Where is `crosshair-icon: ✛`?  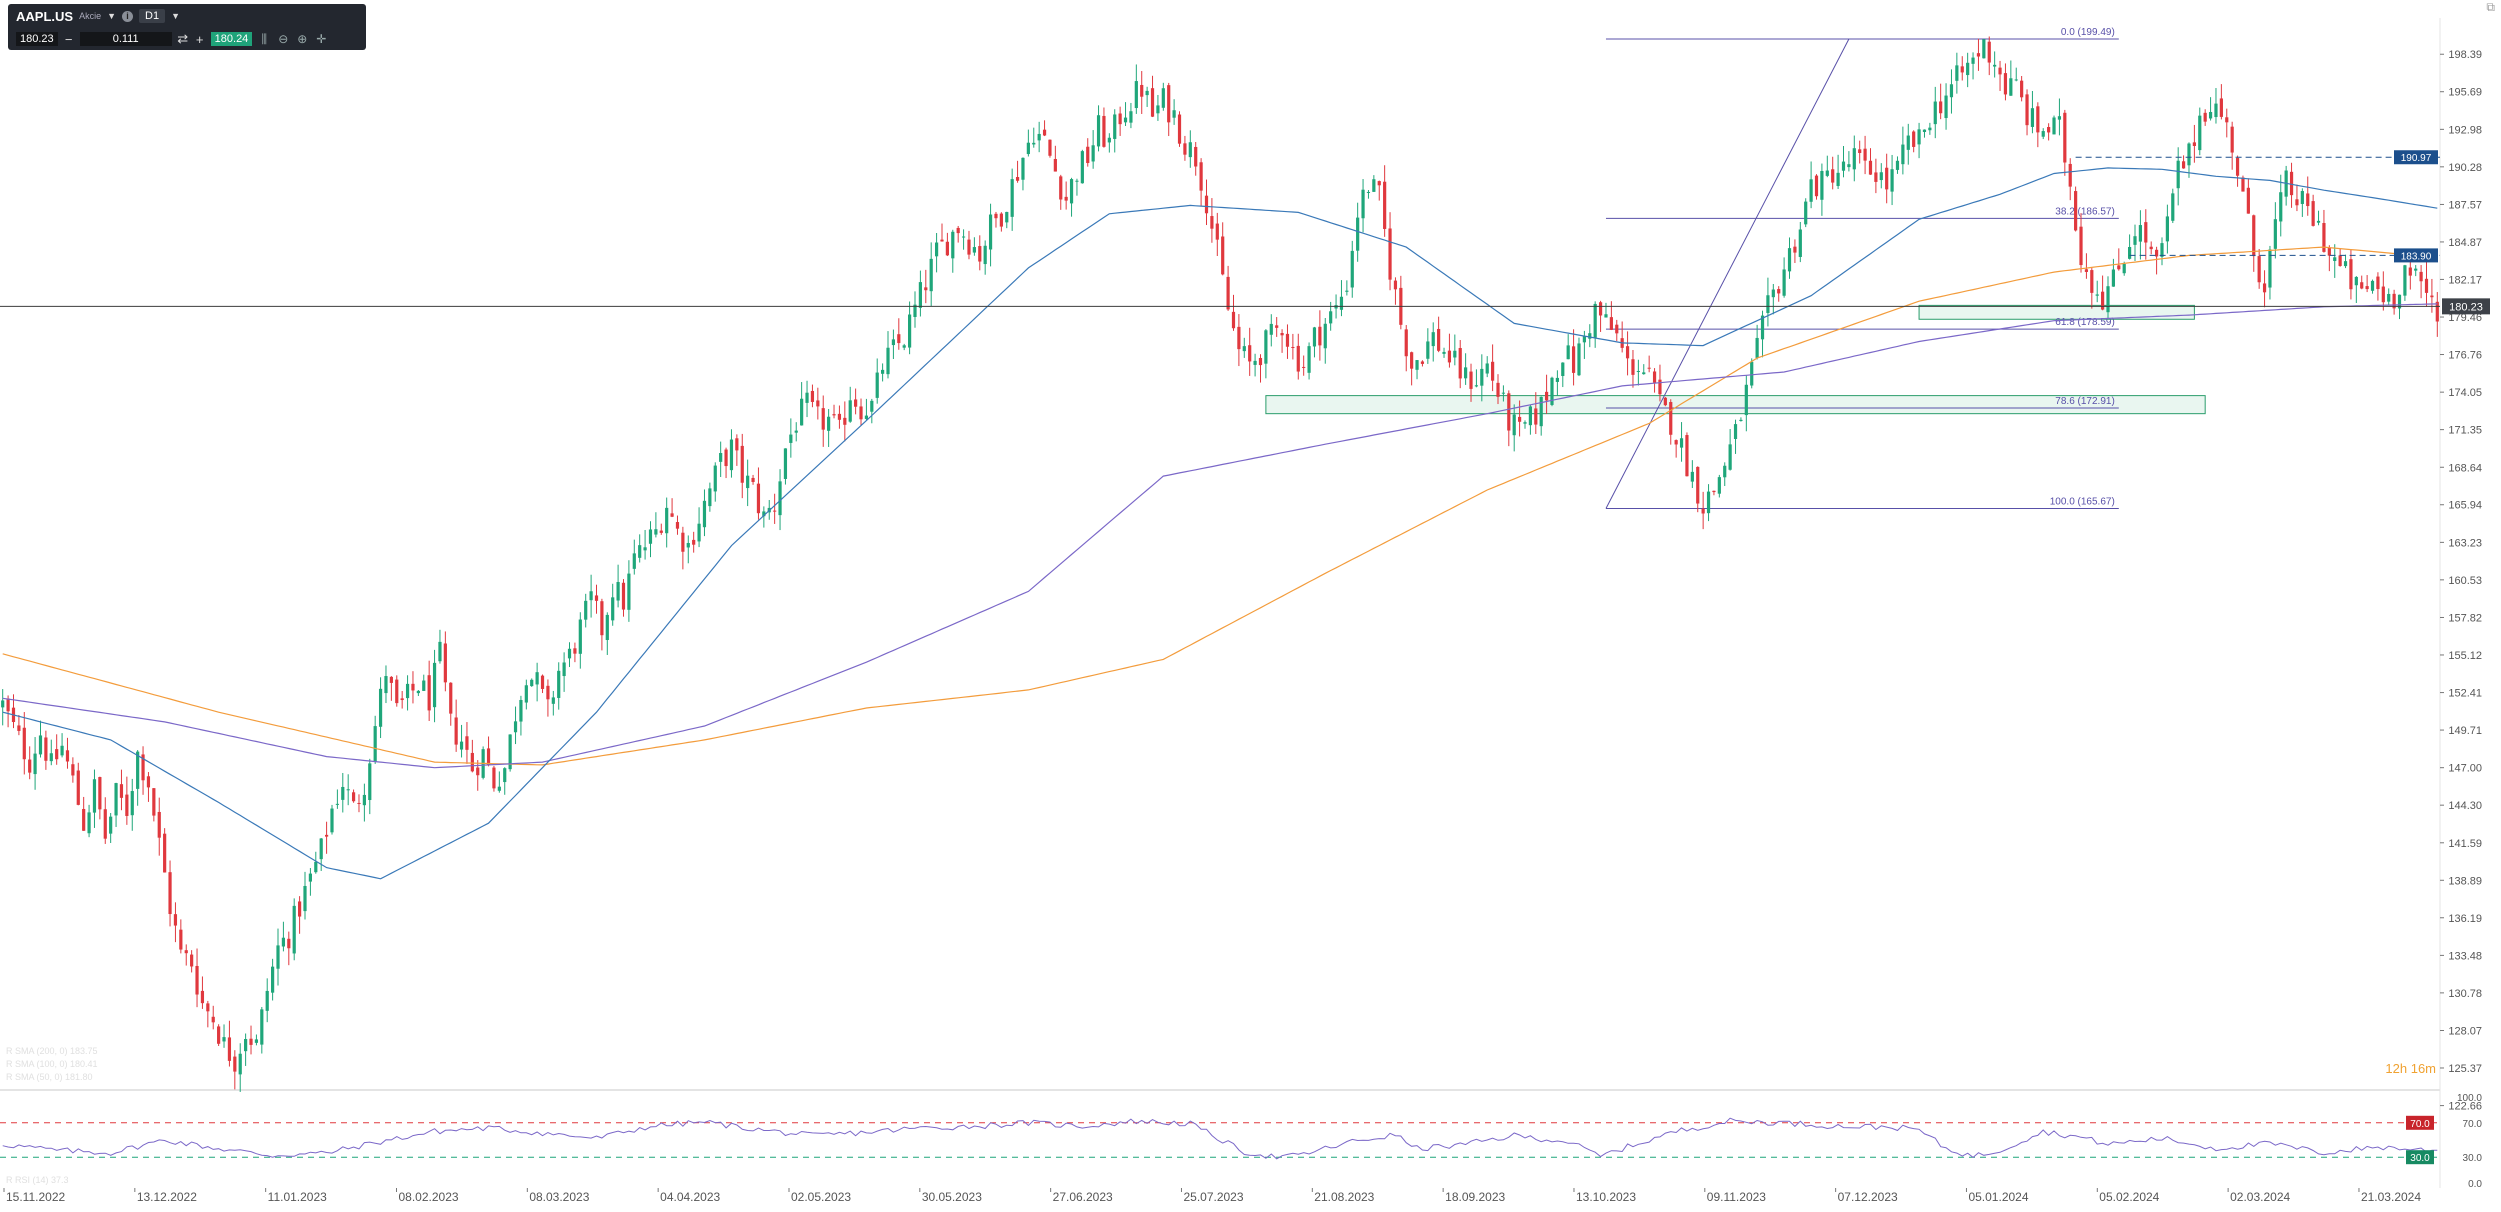
crosshair-icon: ✛ is located at coordinates (321, 39).